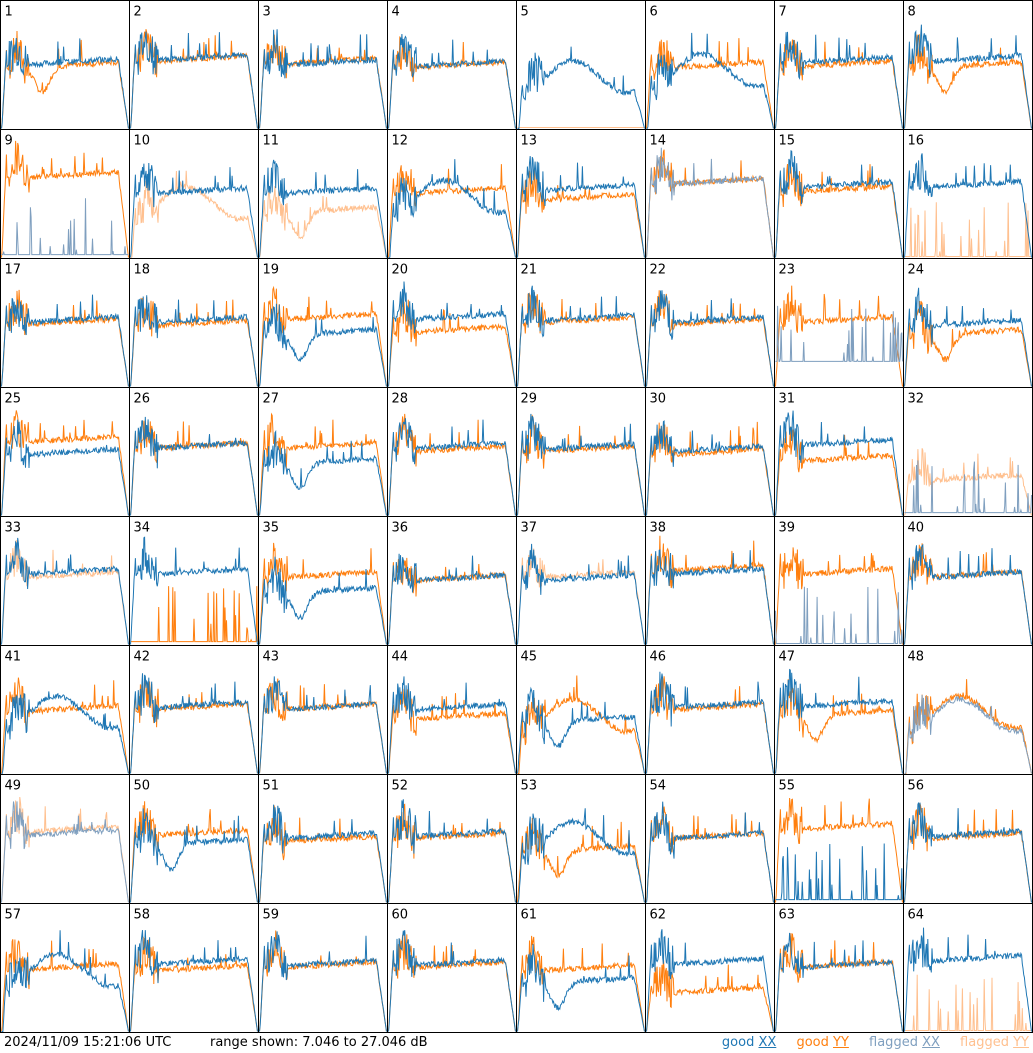 The image size is (1033, 1053). Describe the element at coordinates (968, 205) in the screenshot. I see `panel-16-xx-line` at that location.